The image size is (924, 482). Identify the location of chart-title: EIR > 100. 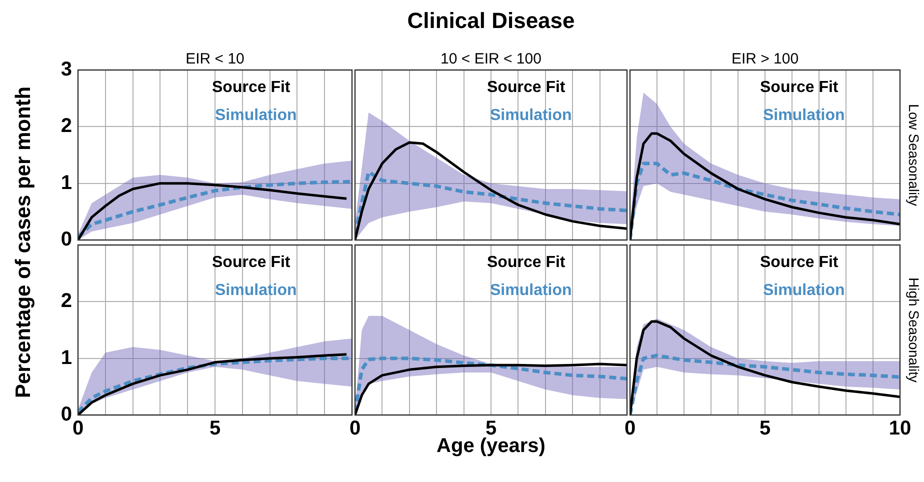
(765, 59).